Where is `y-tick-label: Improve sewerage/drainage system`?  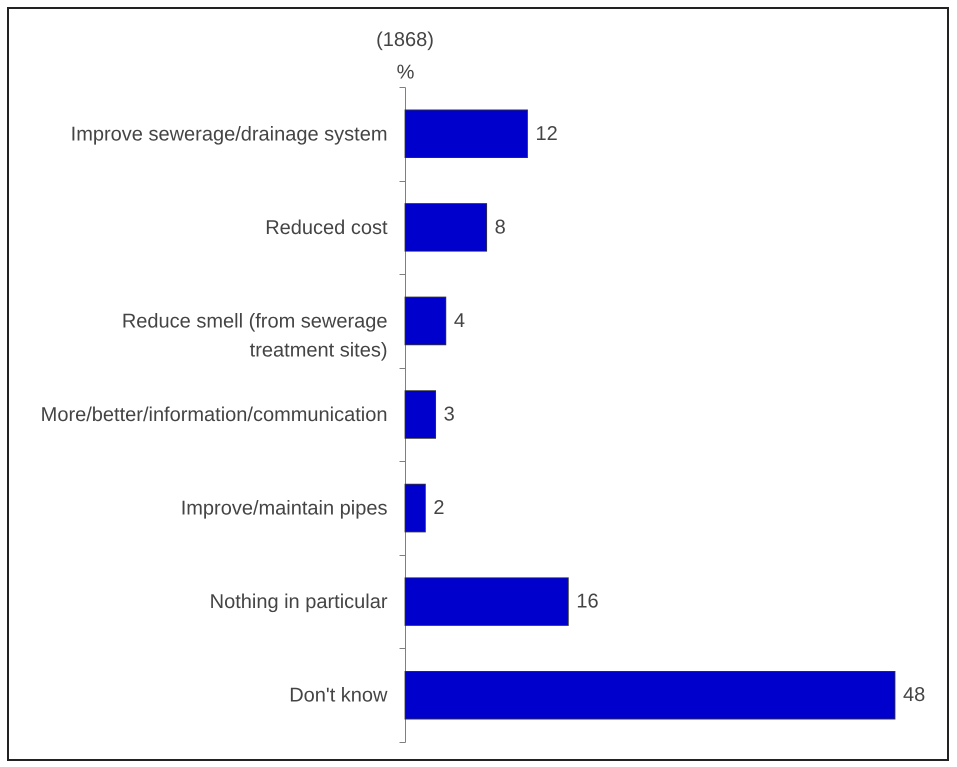 y-tick-label: Improve sewerage/drainage system is located at coordinates (229, 134).